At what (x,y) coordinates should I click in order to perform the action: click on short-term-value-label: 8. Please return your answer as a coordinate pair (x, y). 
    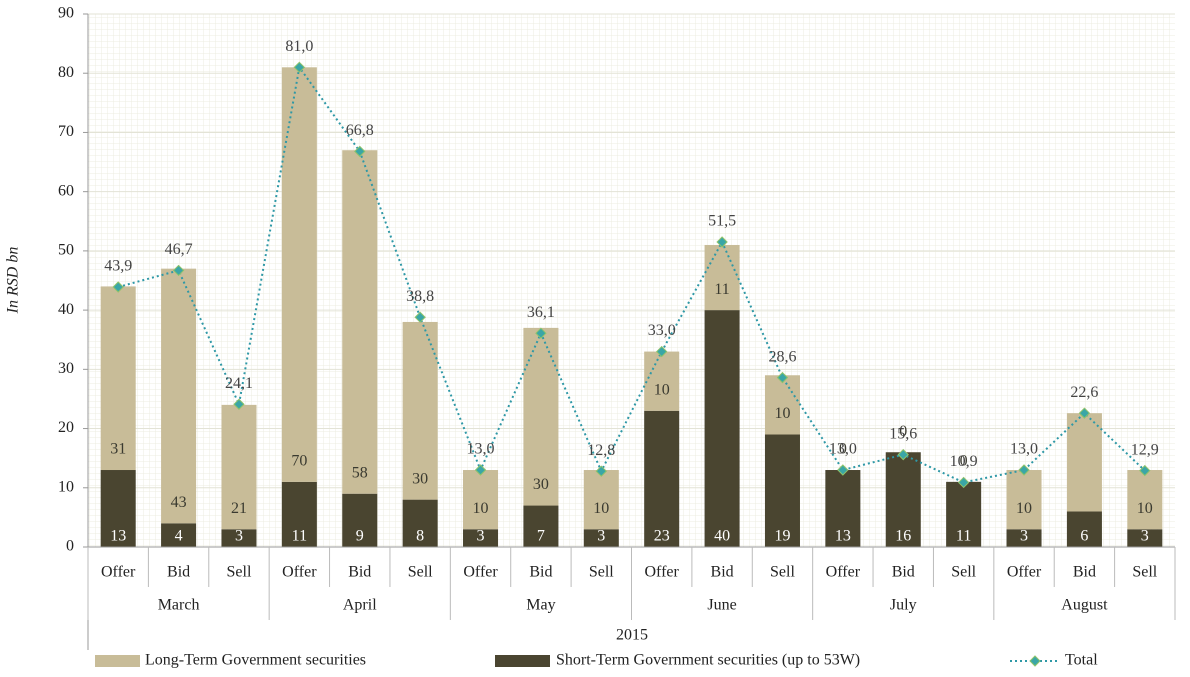
    Looking at the image, I should click on (420, 536).